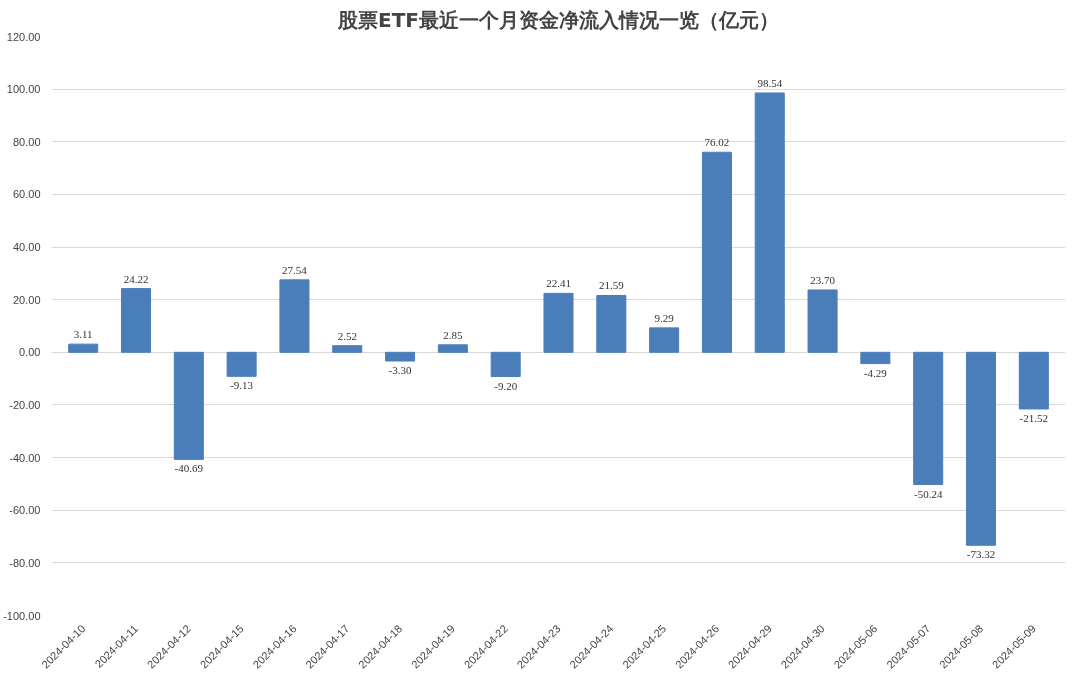  Describe the element at coordinates (30, 352) in the screenshot. I see `y-tick-label: 0.00` at that location.